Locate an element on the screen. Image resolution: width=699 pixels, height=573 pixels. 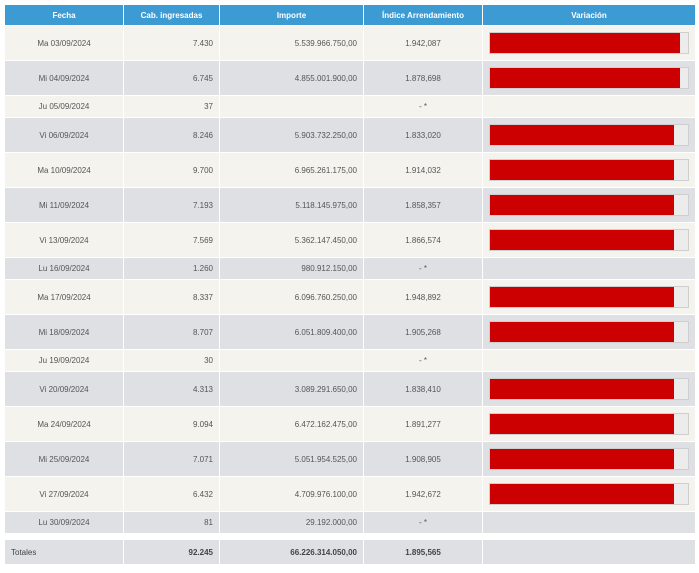
spacer-cell is located at coordinates (350, 536).